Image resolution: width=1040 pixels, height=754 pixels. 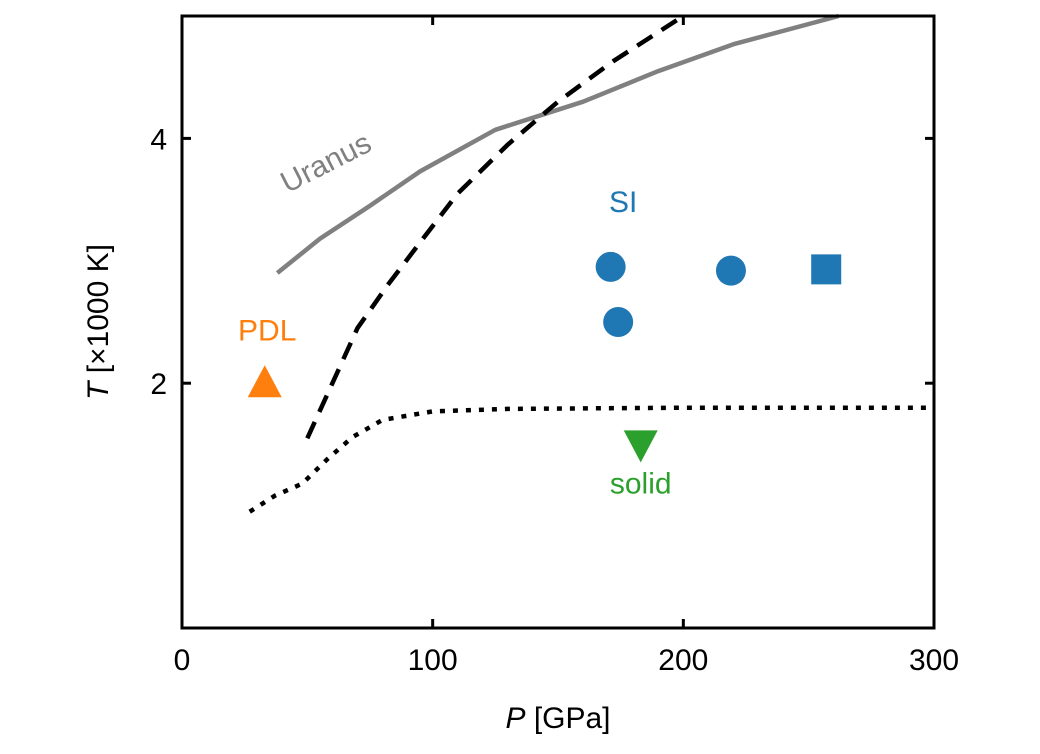 I want to click on y-tick-label-0: 2, so click(x=158, y=384).